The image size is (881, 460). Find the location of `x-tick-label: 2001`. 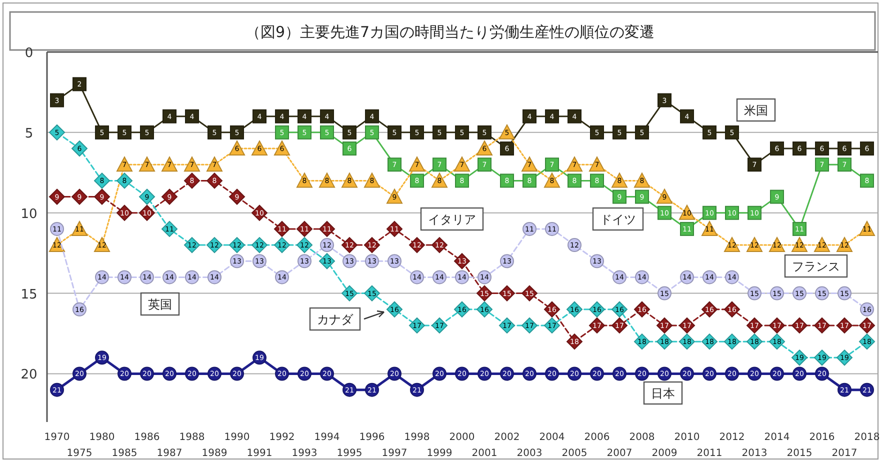

x-tick-label: 2001 is located at coordinates (485, 453).